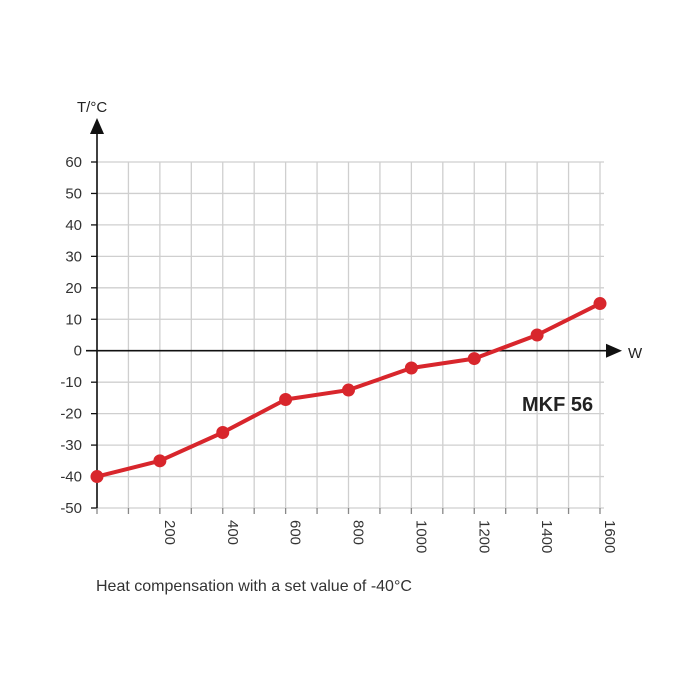  What do you see at coordinates (609, 536) in the screenshot?
I see `x-tick-label: 1600` at bounding box center [609, 536].